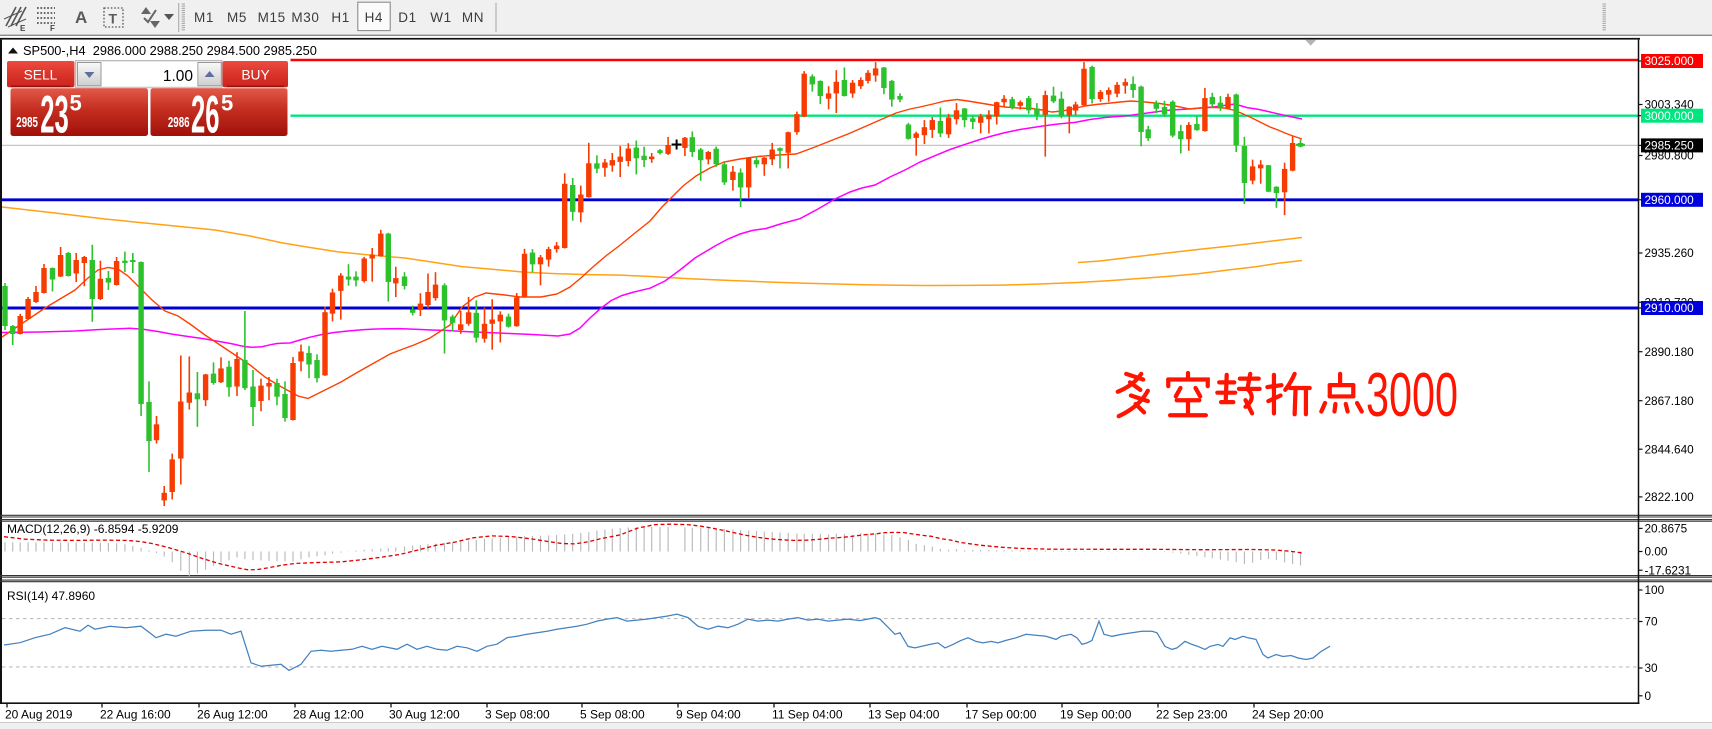  Describe the element at coordinates (305, 17) in the screenshot. I see `svg-text: M30` at that location.